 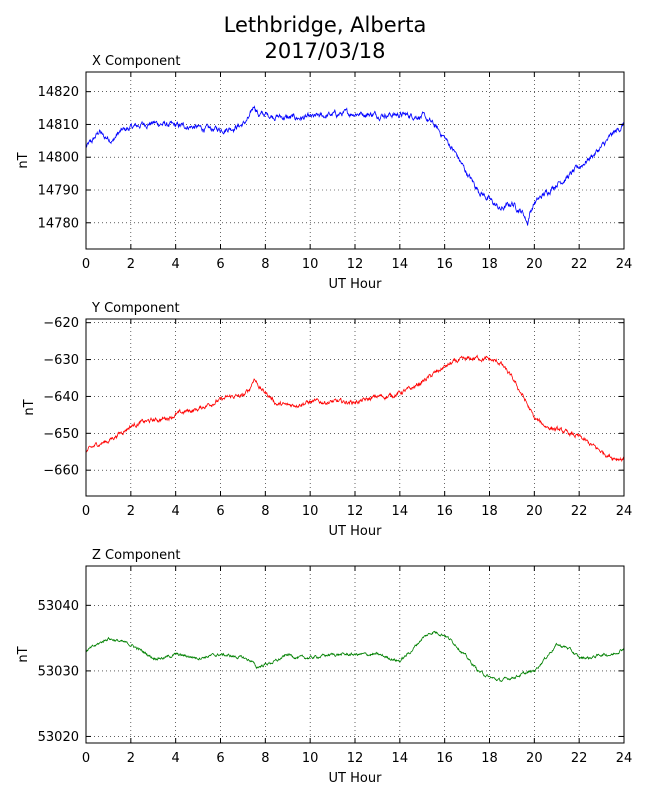 I want to click on y-tick-label: 14790, so click(x=58, y=191).